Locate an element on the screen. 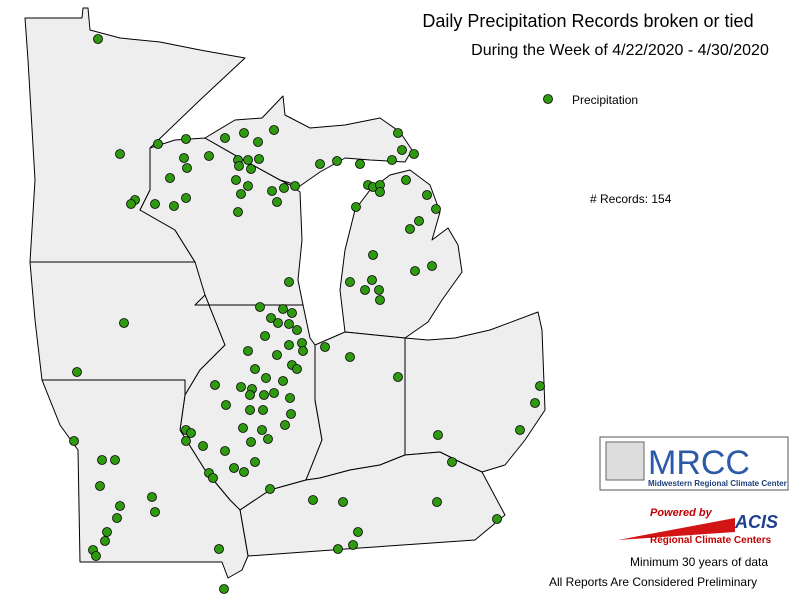 This screenshot has height=600, width=800. record-count: # Records: 154 is located at coordinates (631, 199).